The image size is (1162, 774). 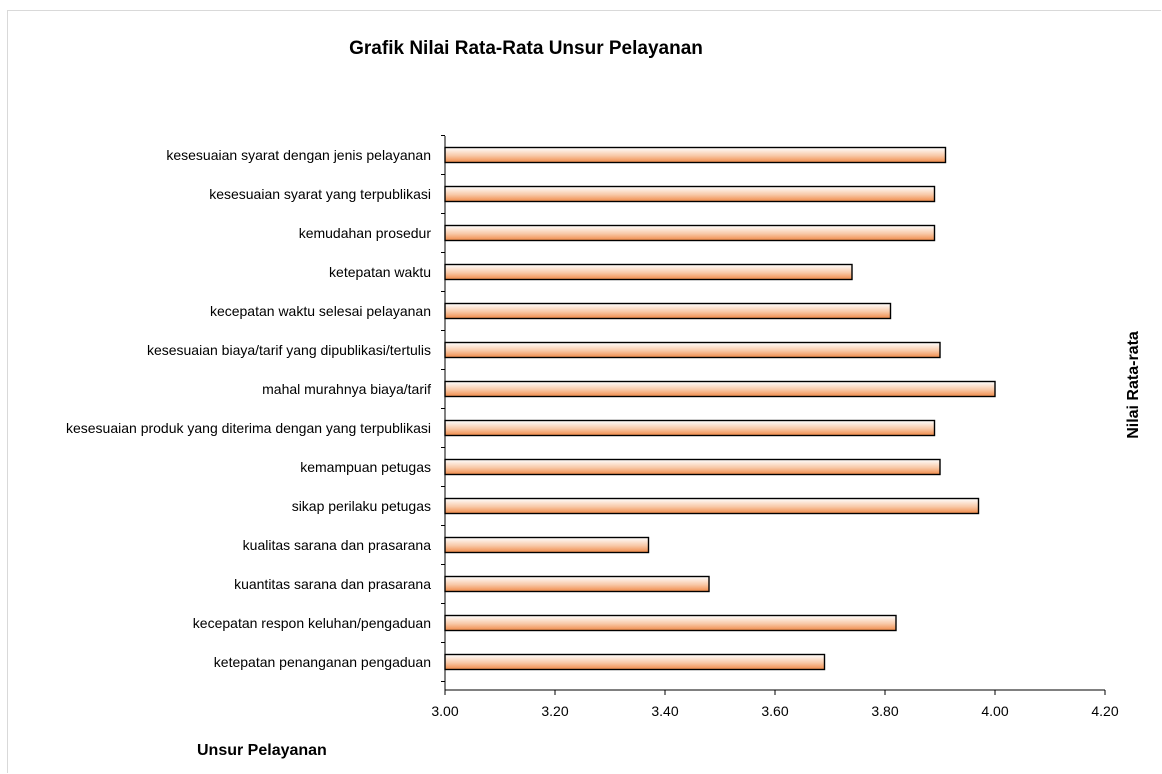 What do you see at coordinates (526, 48) in the screenshot?
I see `chart-title: Grafik Nilai Rata-Rata Unsur Pelayanan` at bounding box center [526, 48].